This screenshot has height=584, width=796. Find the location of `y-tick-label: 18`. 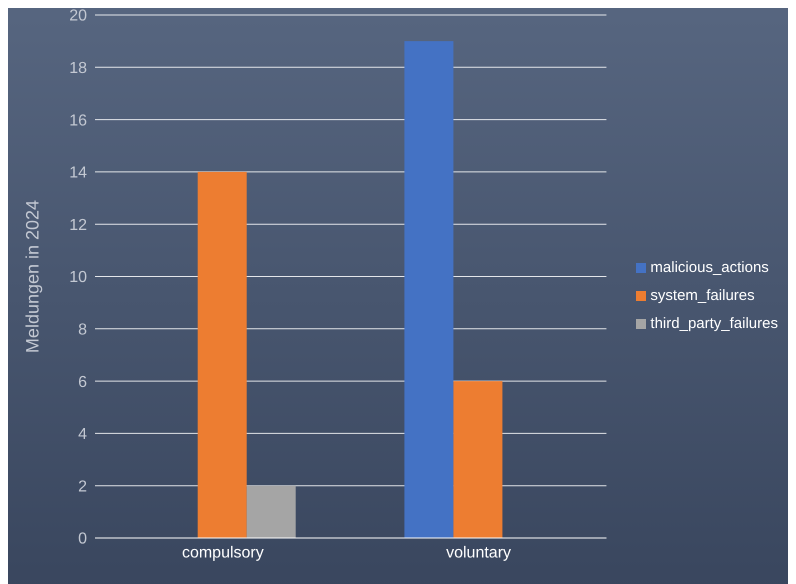

y-tick-label: 18 is located at coordinates (78, 68).